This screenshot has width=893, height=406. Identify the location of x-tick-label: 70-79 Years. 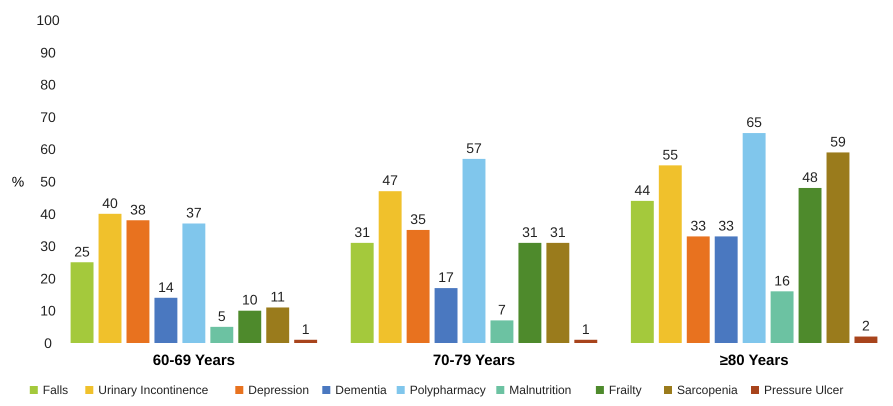
(474, 360).